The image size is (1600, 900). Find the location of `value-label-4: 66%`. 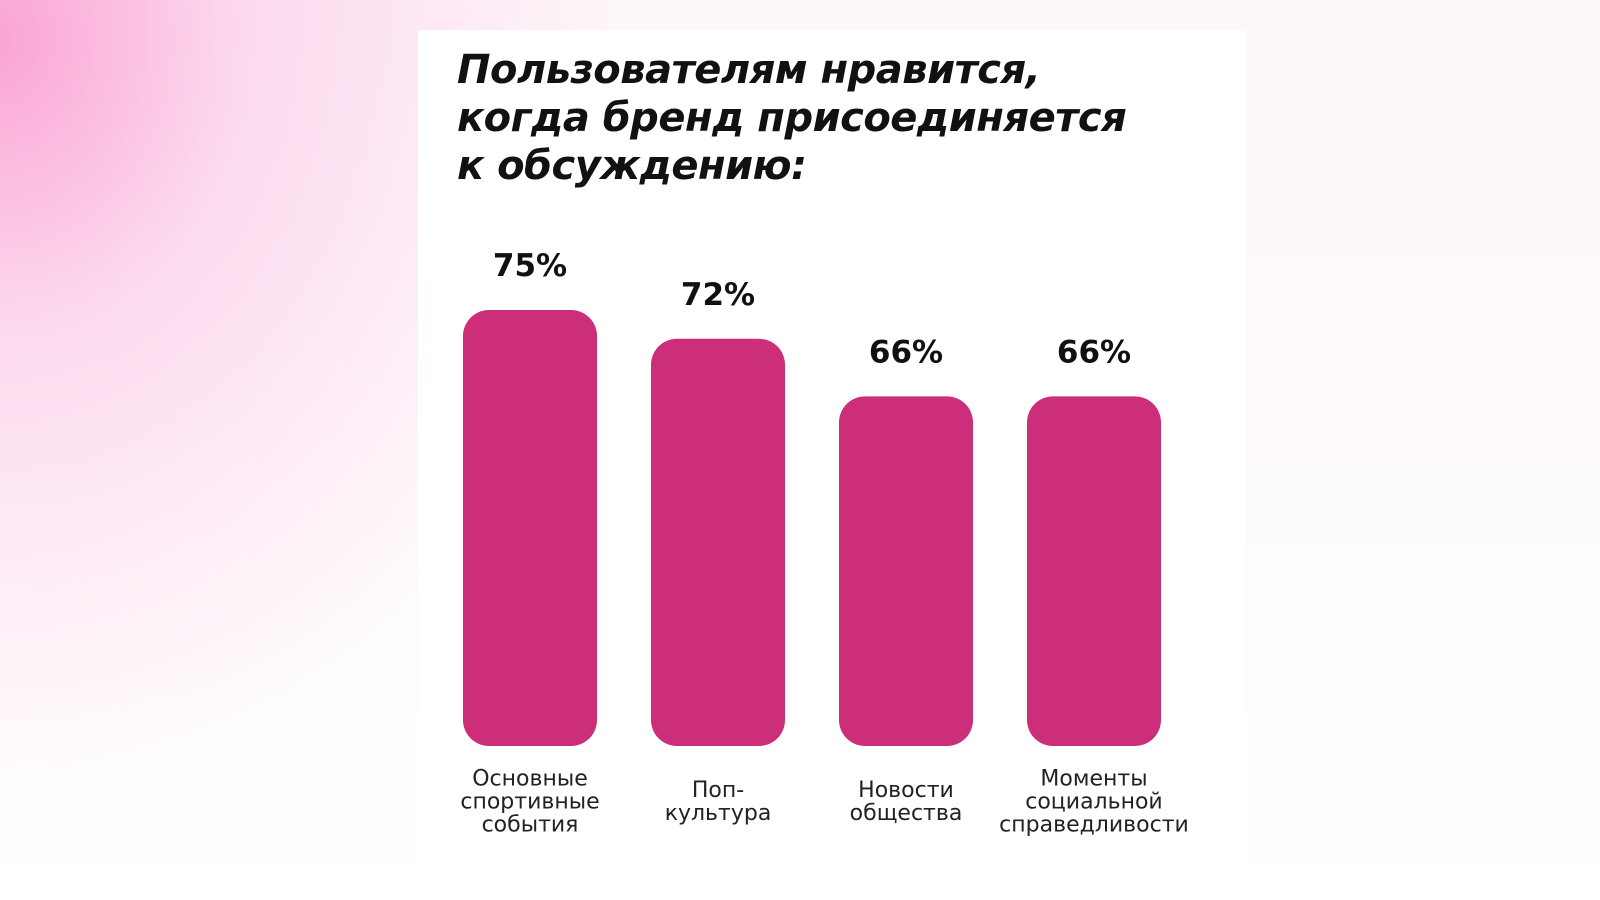

value-label-4: 66% is located at coordinates (1094, 352).